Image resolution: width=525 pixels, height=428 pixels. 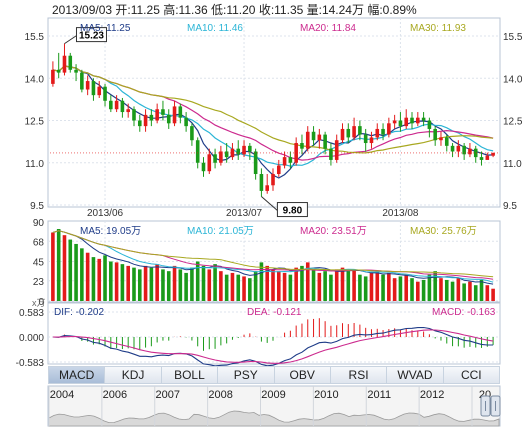 What do you see at coordinates (105, 28) in the screenshot?
I see `price-legend-ma5: MA5: 11.25` at bounding box center [105, 28].